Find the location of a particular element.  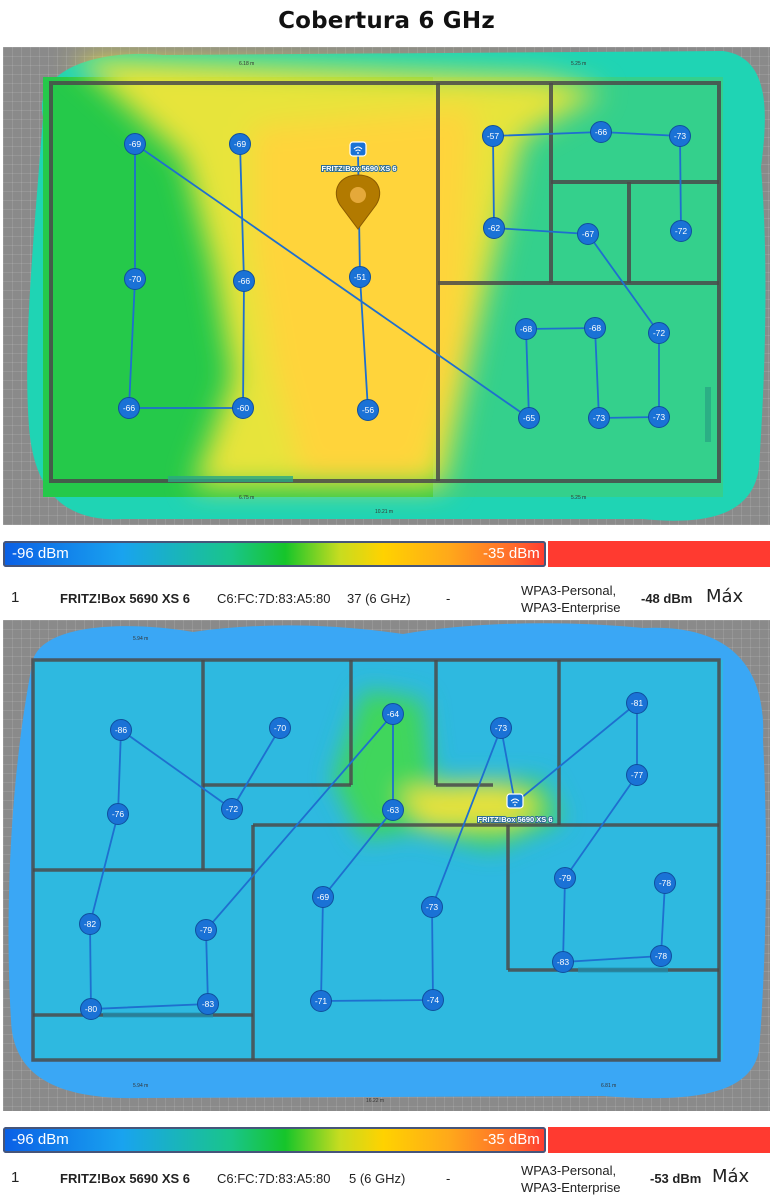

measurement-value: -68 is located at coordinates (526, 329).